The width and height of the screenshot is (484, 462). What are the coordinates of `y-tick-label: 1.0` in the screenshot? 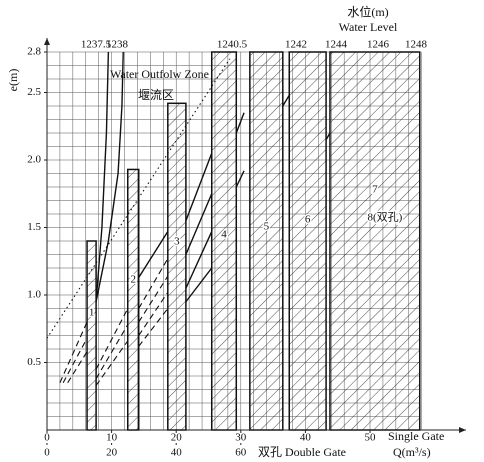 It's located at (34, 295).